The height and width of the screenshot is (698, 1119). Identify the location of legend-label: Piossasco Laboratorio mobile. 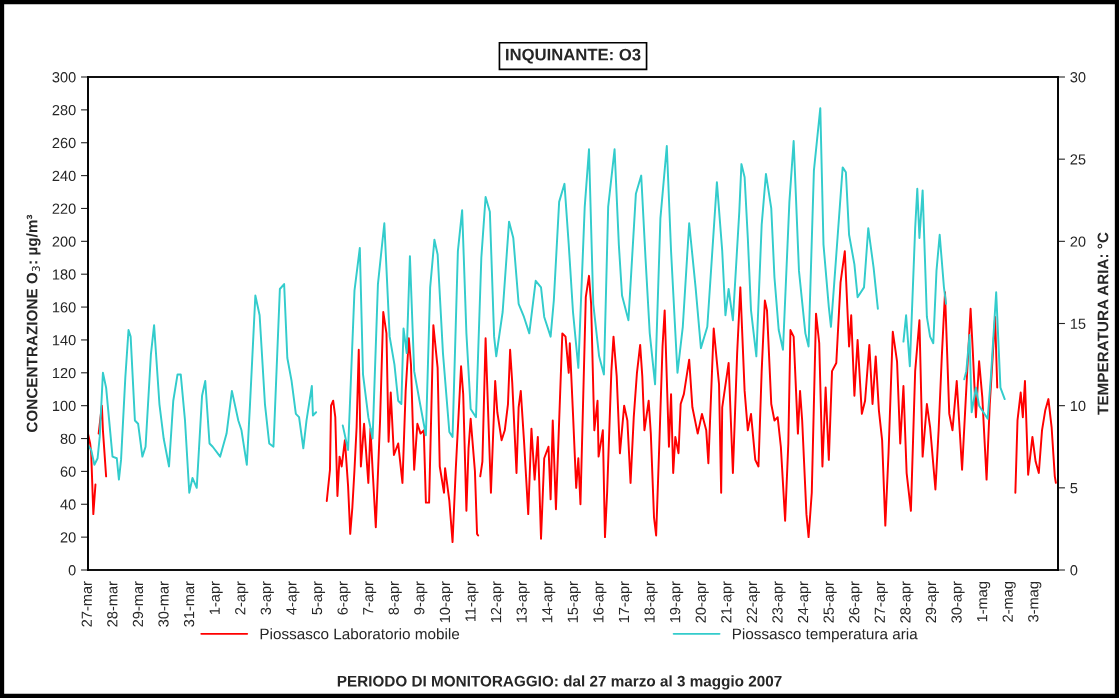
(360, 634).